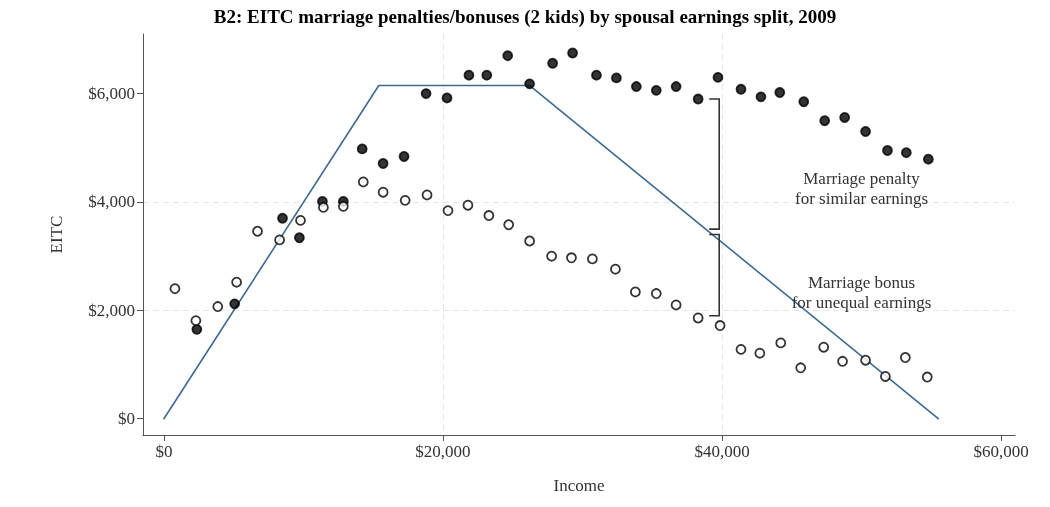  I want to click on x-tick-label: $0, so click(164, 451).